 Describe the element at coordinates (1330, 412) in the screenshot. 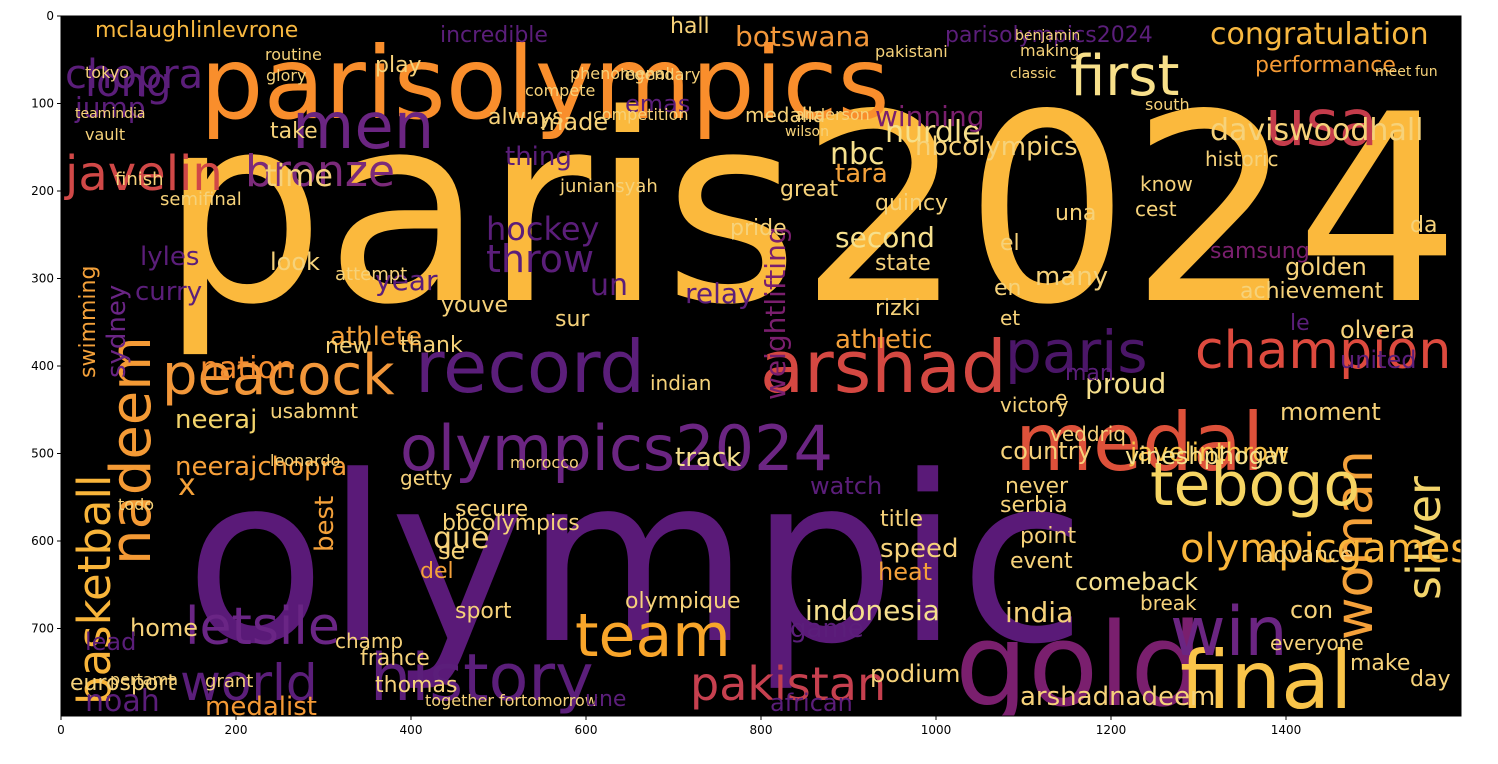

I see `word-moment: moment` at that location.